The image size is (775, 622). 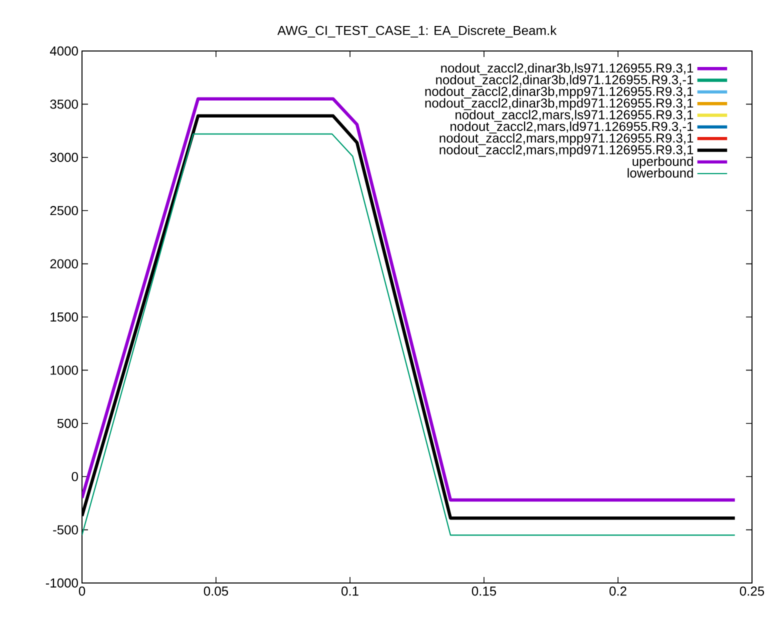 I want to click on x-tick-label: 0.15, so click(x=484, y=591).